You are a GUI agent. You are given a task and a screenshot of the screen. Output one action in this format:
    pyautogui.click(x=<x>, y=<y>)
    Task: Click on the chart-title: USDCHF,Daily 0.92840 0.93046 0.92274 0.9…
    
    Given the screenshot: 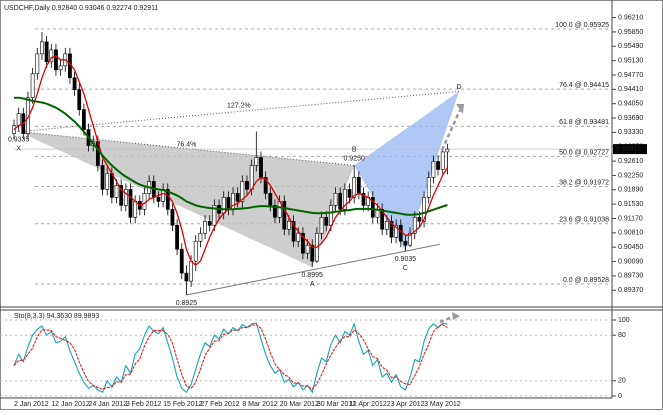 What is the action you would take?
    pyautogui.click(x=81, y=8)
    